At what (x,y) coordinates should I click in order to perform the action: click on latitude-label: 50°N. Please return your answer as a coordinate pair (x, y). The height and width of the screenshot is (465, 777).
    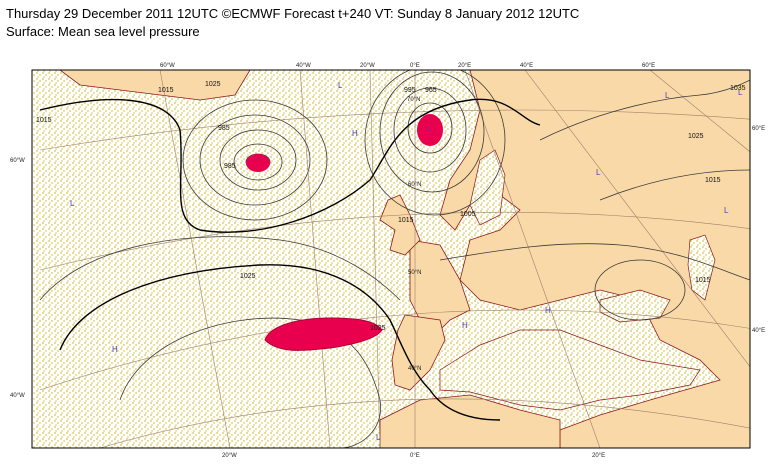
    Looking at the image, I should click on (414, 273).